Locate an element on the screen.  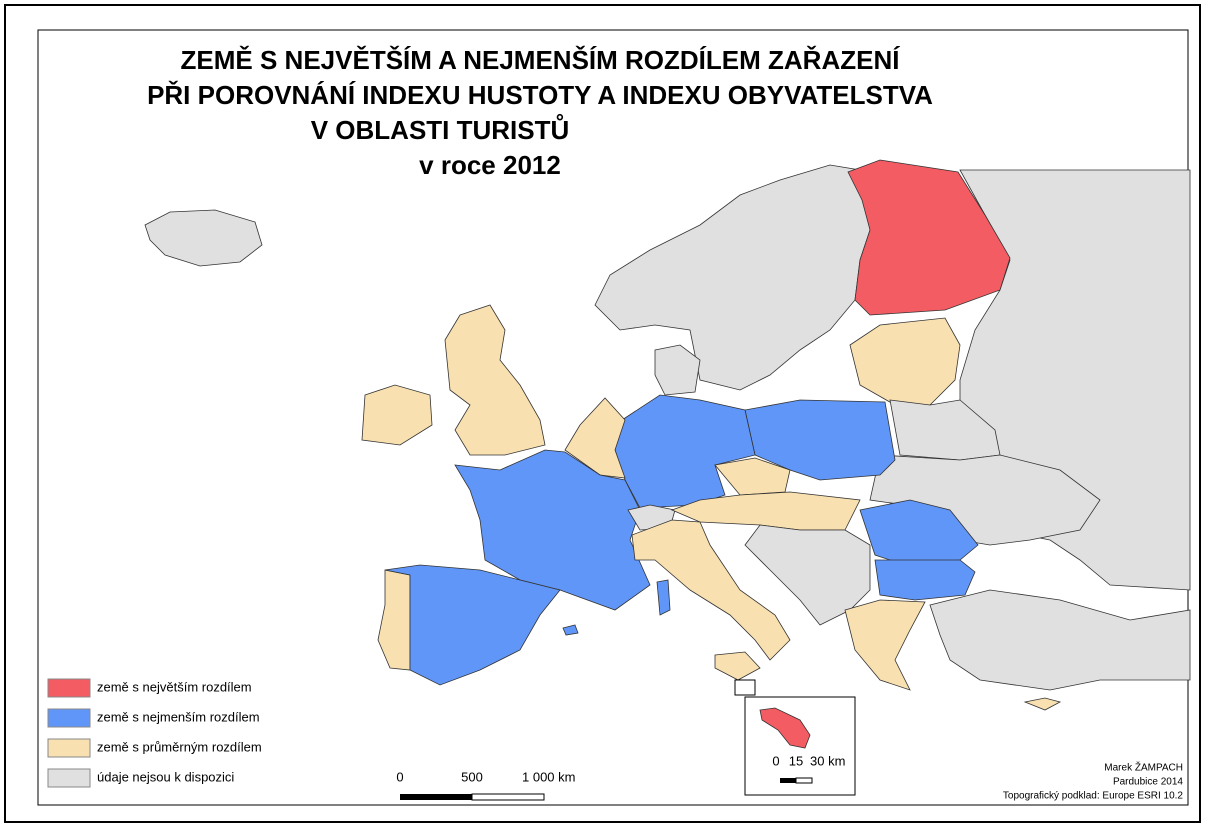
poland is located at coordinates (820, 440).